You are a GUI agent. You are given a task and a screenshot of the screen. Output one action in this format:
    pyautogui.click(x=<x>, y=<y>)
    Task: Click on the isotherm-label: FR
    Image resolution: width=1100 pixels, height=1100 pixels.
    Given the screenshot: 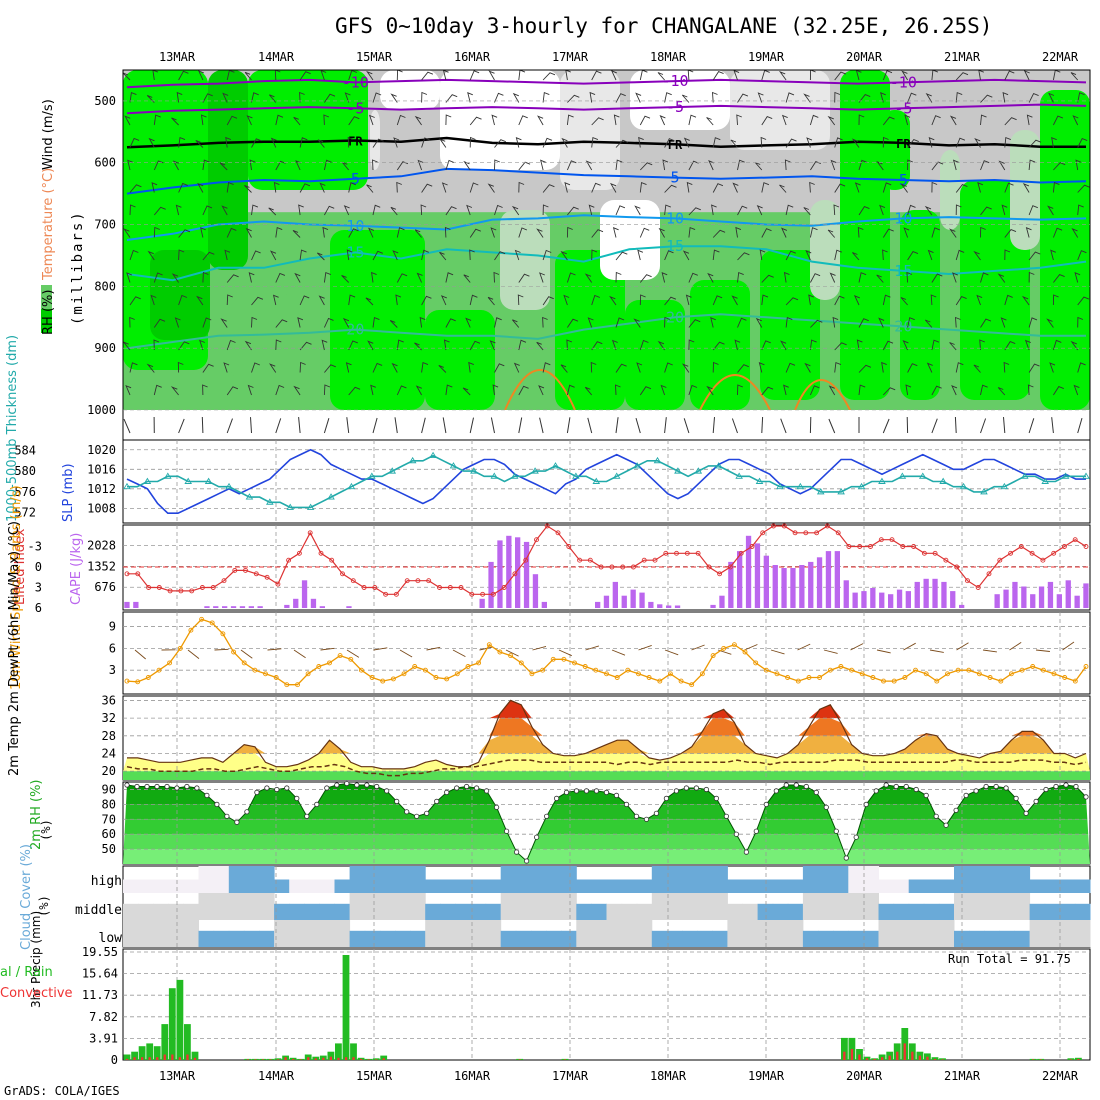 What is the action you would take?
    pyautogui.click(x=903, y=144)
    